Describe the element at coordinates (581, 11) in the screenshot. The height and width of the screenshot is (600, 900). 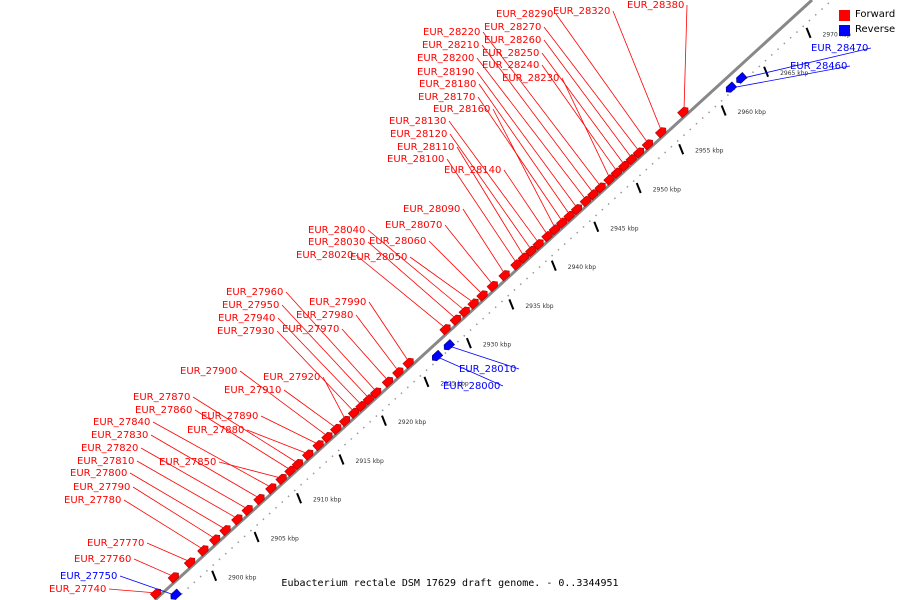
I see `gene-label: EUR_28320` at that location.